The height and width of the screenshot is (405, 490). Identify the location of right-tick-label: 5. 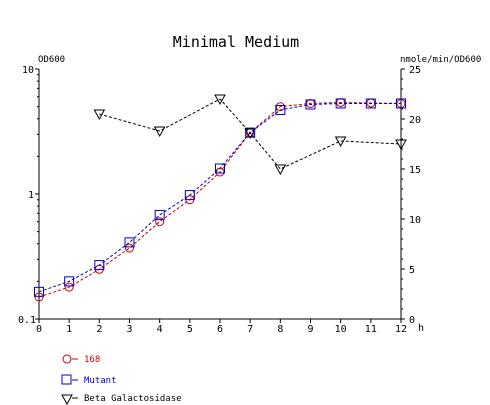
(412, 270).